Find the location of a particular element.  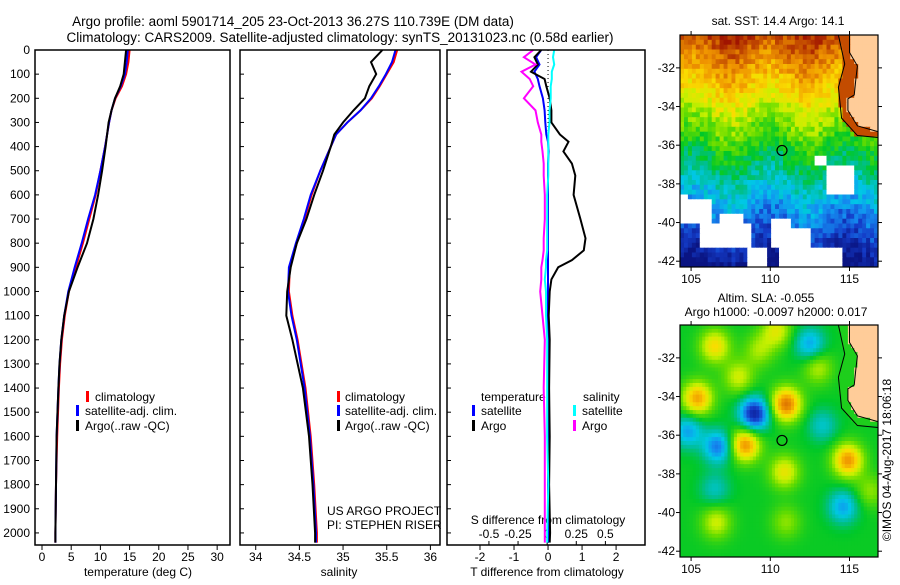

legend-swatch-t-satellite is located at coordinates (473, 410).